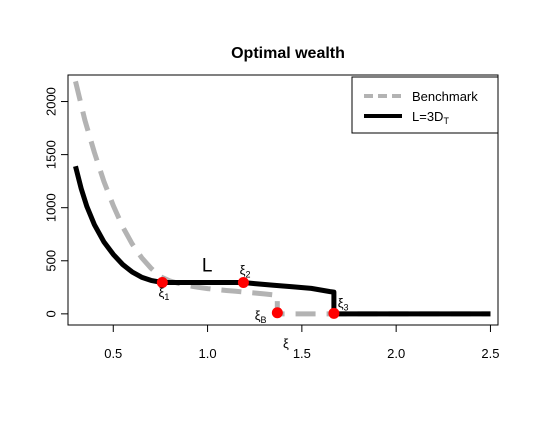  What do you see at coordinates (490, 353) in the screenshot?
I see `x-tick-label: 2.5` at bounding box center [490, 353].